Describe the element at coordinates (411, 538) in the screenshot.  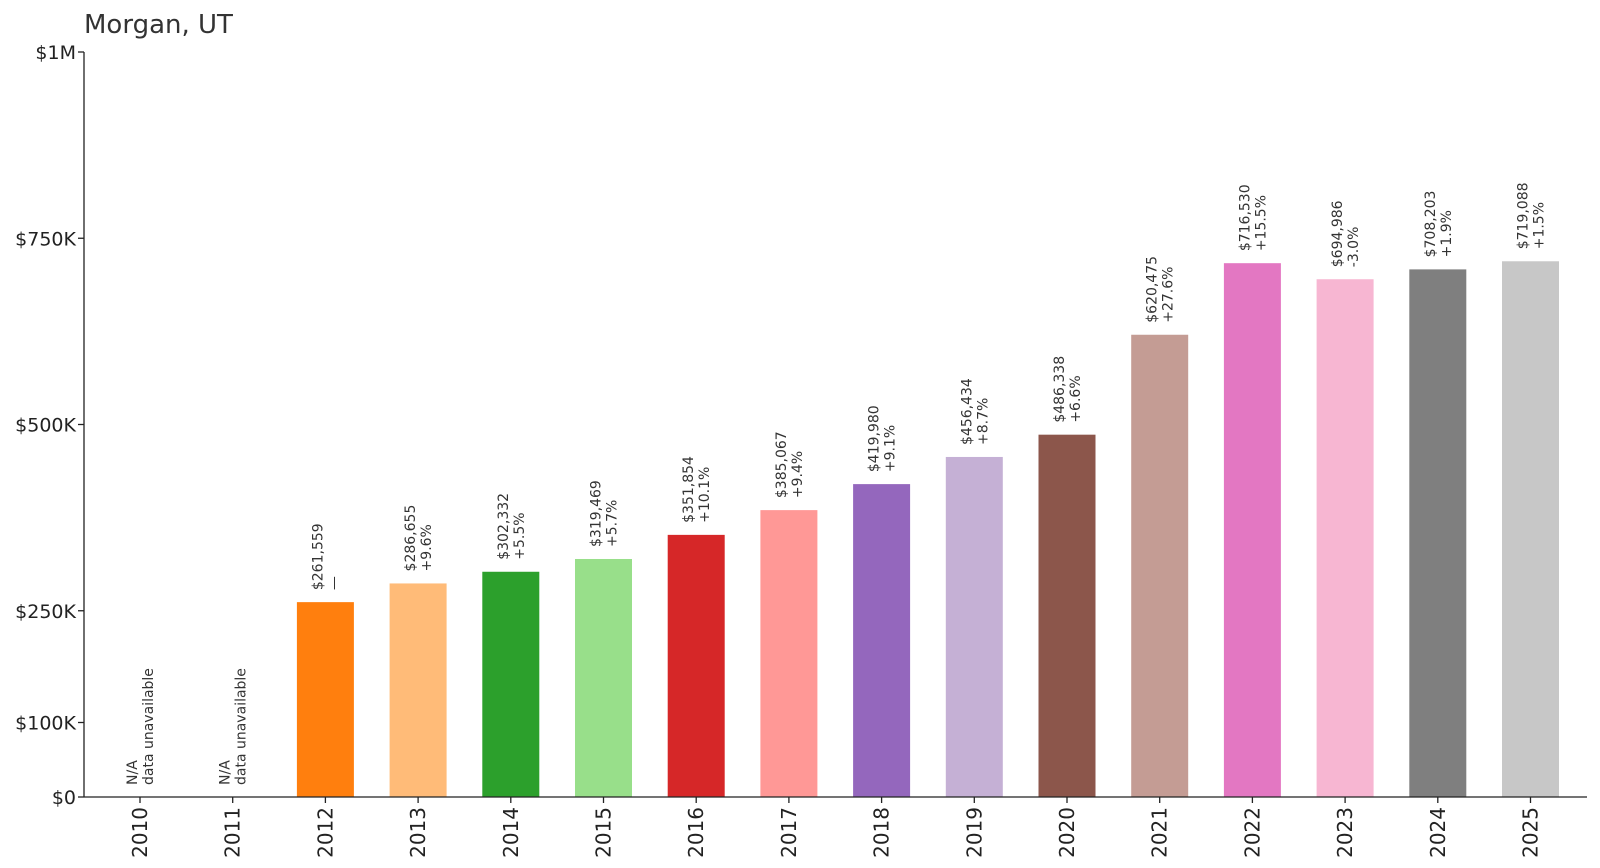
I see `data-label-value: $286,655` at that location.